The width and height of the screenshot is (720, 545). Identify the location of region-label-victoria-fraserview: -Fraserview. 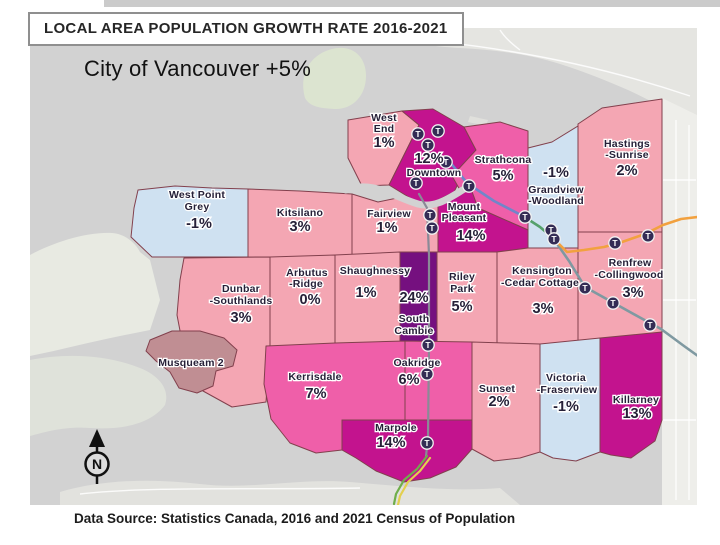
(567, 390).